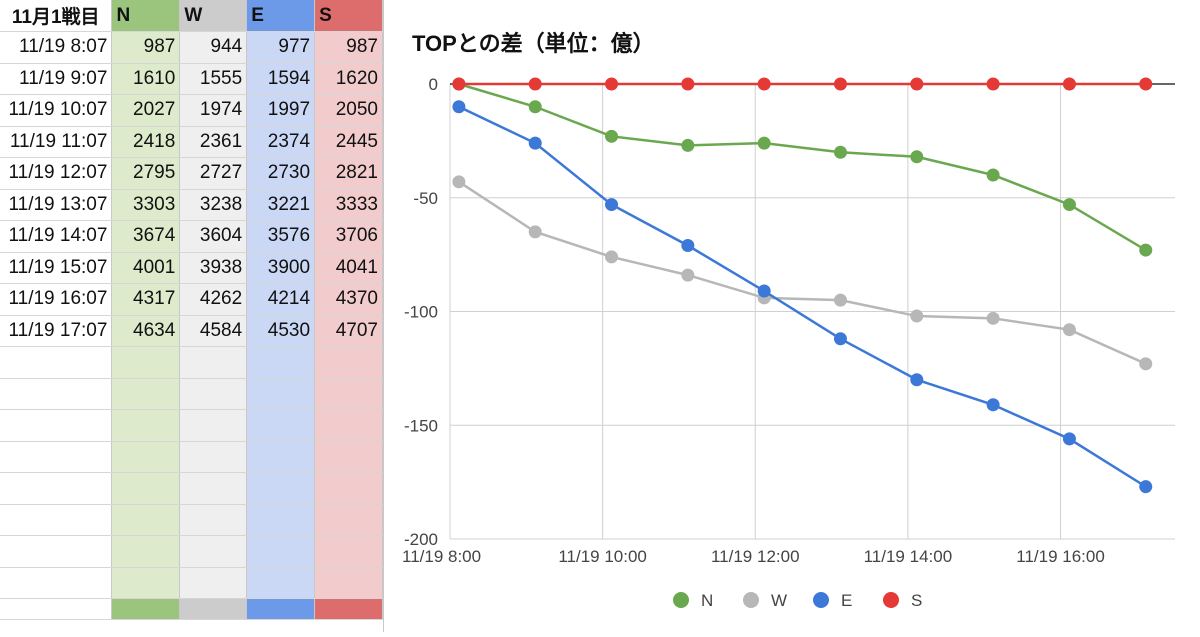 The width and height of the screenshot is (1200, 637). Describe the element at coordinates (213, 331) in the screenshot. I see `value-cell-w: 4584` at that location.